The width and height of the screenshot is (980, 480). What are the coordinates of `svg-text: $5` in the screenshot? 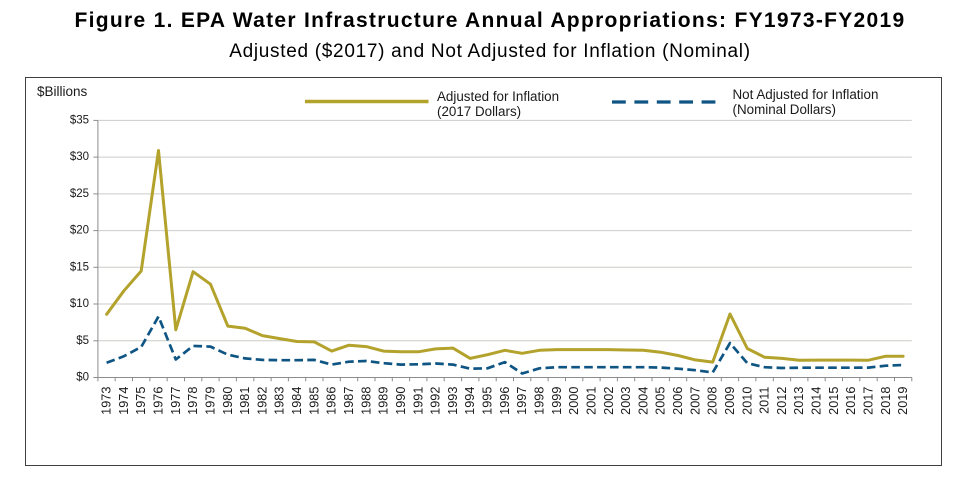 It's located at (82, 341).